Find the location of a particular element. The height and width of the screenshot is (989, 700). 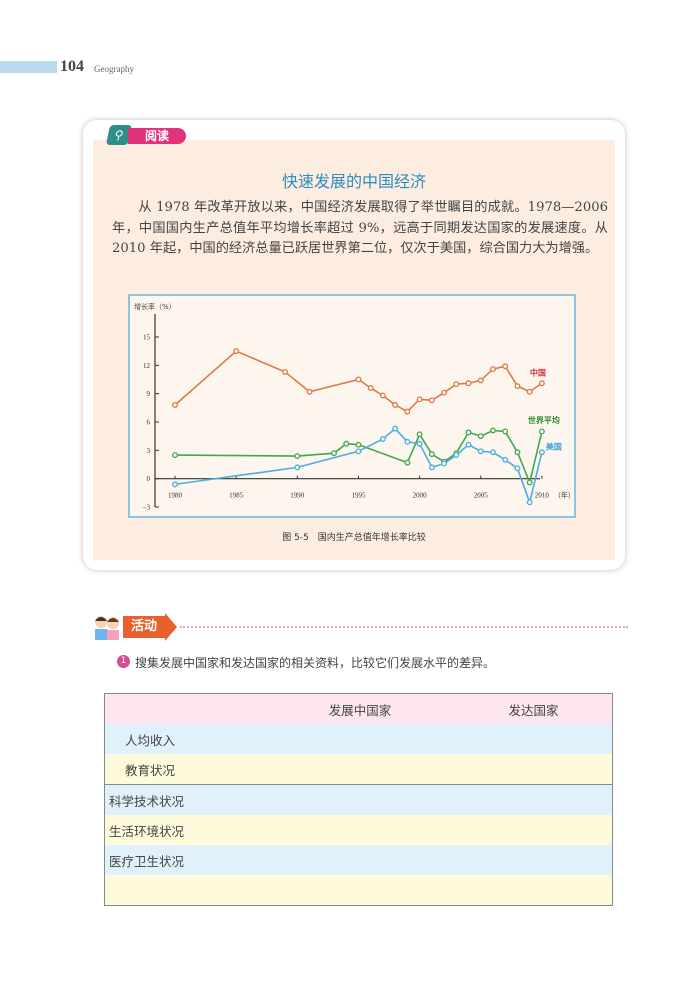

subject-title: Geography is located at coordinates (114, 69).